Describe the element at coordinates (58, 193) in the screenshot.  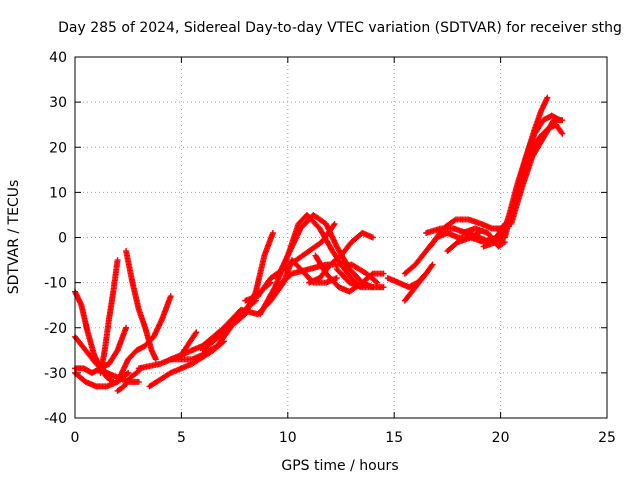
I see `y-tick-label: 10` at that location.